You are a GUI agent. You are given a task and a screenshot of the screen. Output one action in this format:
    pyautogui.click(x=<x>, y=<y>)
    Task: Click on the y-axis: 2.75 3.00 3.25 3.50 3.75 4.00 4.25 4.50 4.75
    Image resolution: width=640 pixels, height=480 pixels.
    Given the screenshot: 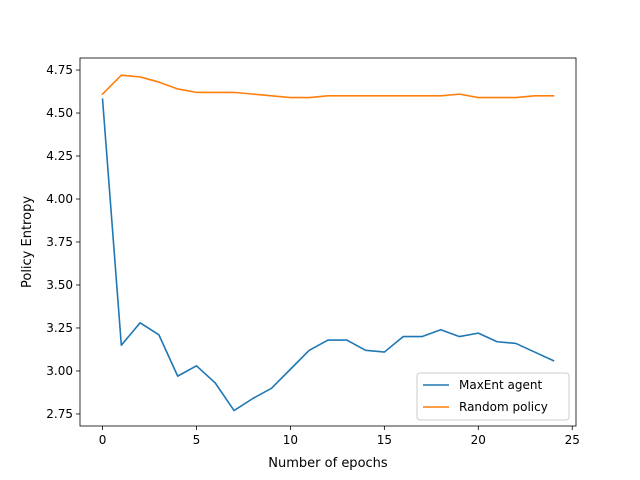 What is the action you would take?
    pyautogui.click(x=63, y=242)
    